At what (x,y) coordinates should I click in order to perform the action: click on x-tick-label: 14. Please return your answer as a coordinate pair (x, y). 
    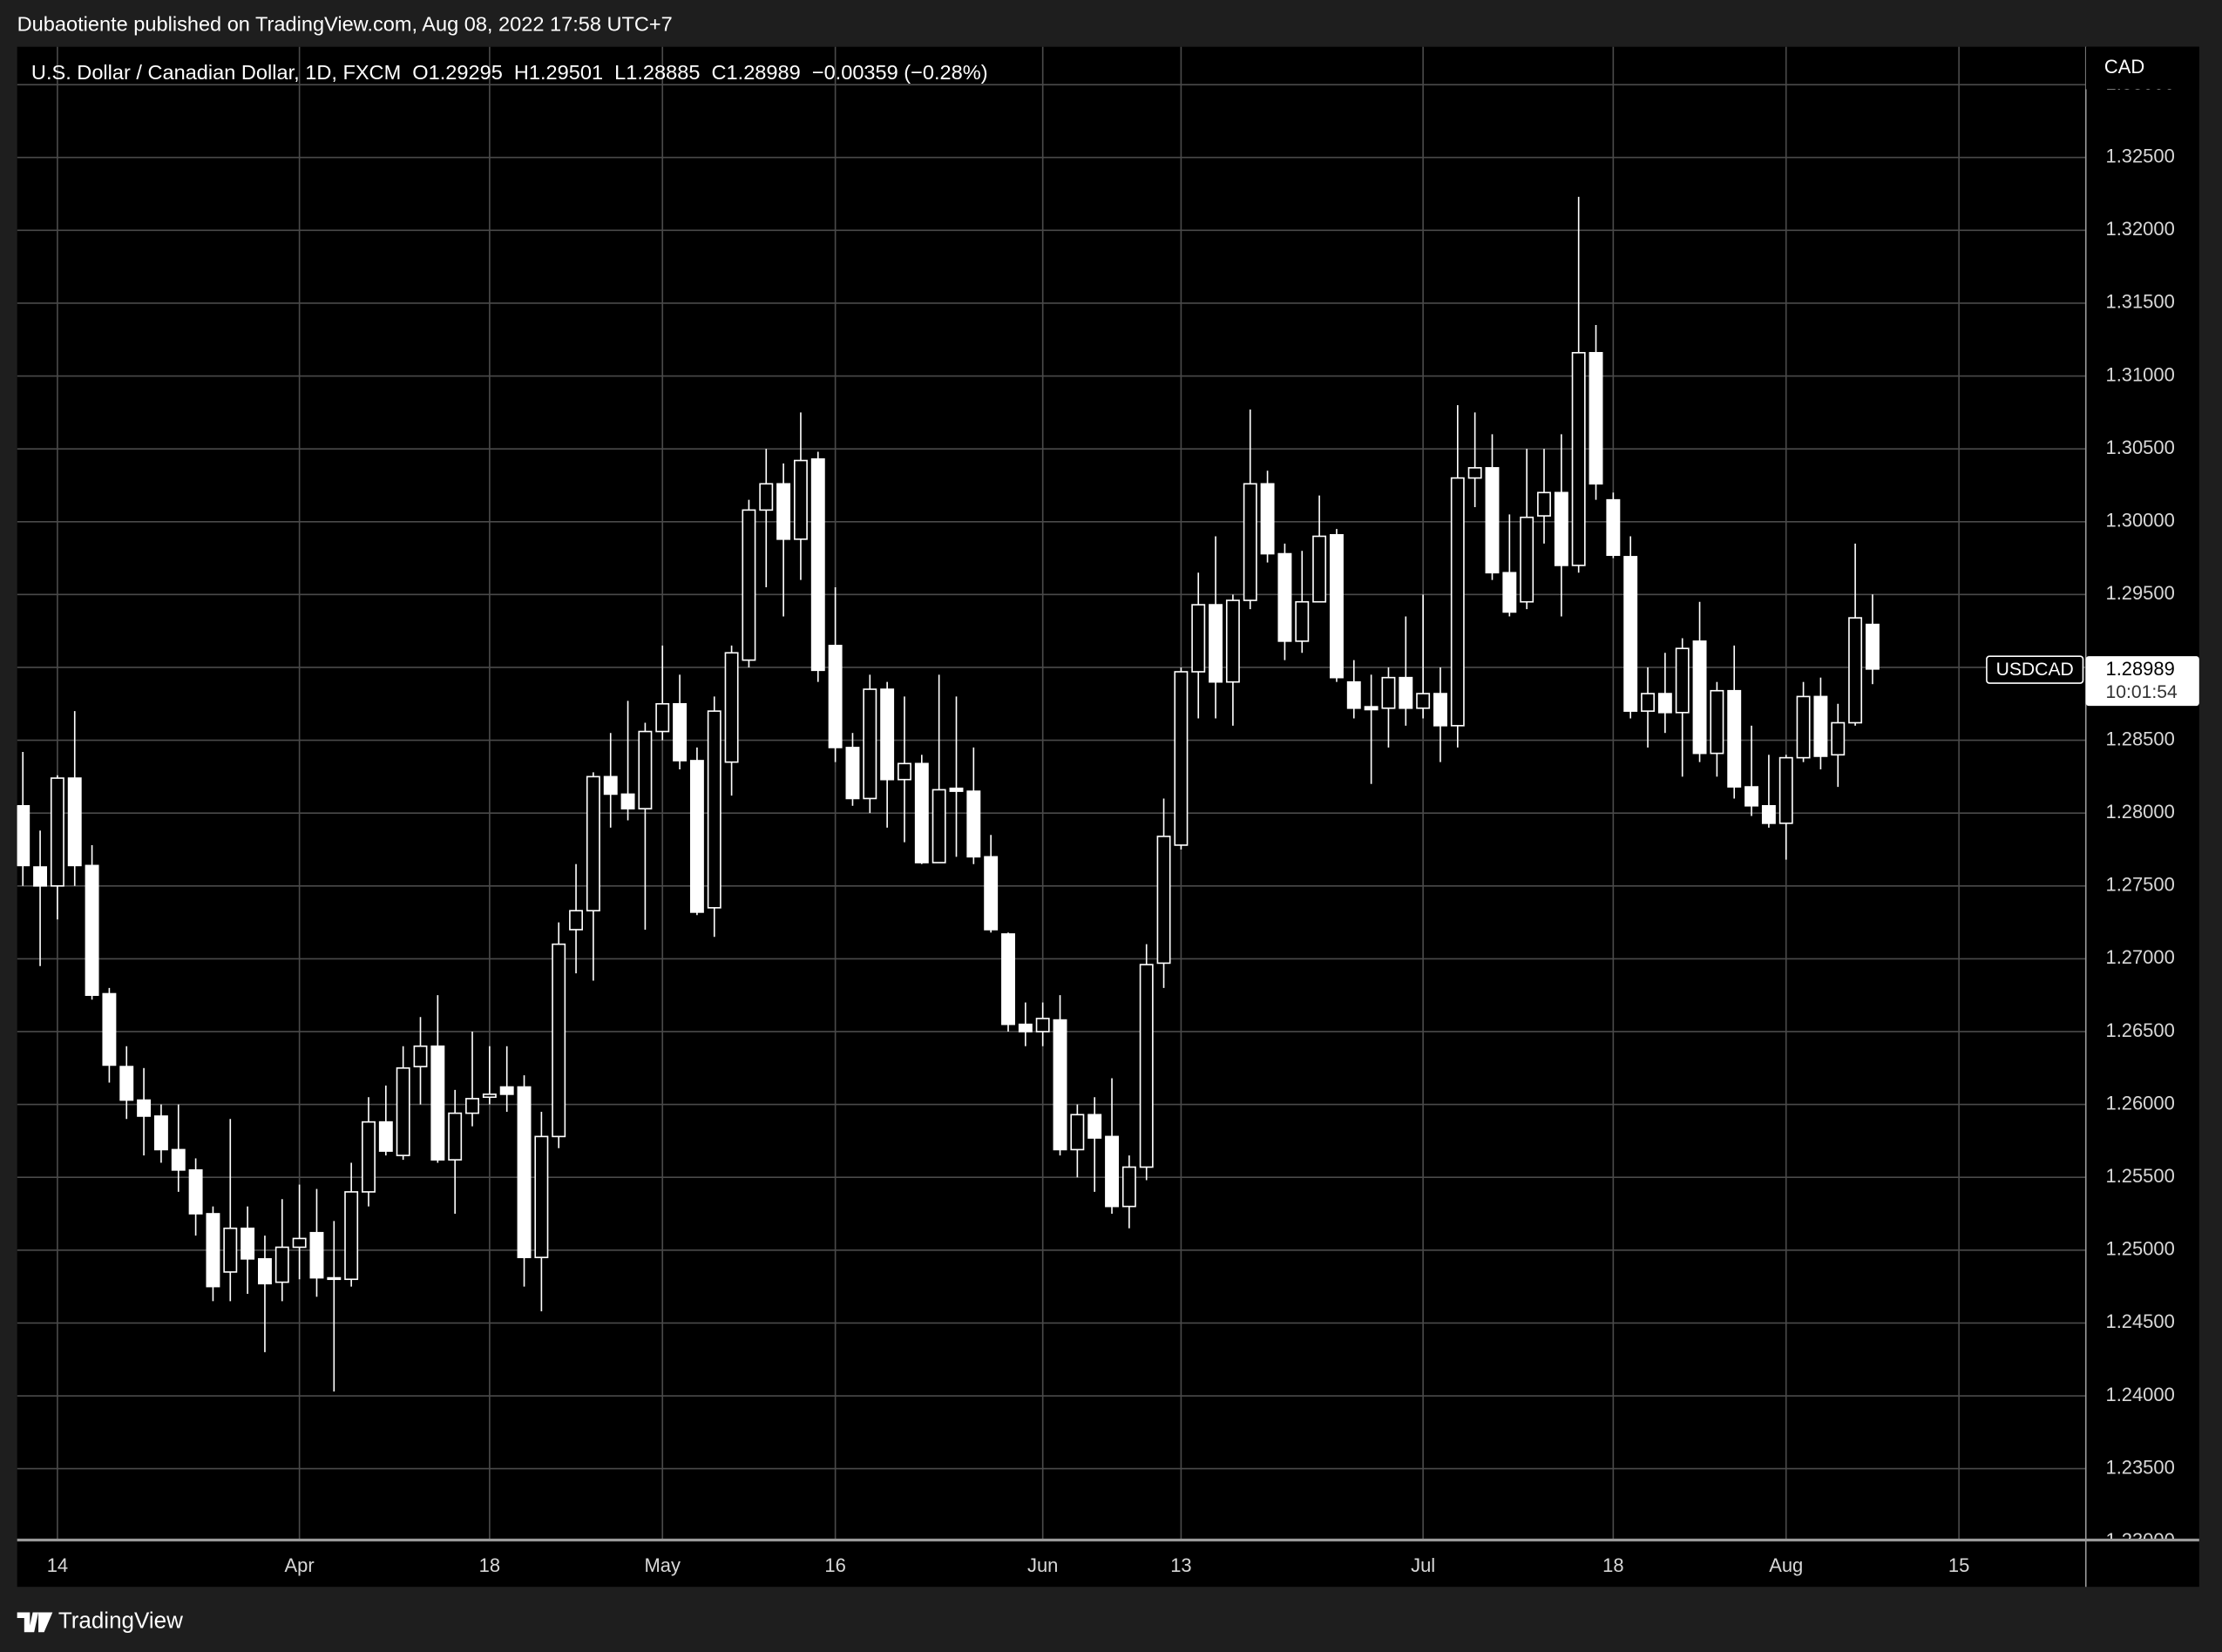
    Looking at the image, I should click on (57, 1565).